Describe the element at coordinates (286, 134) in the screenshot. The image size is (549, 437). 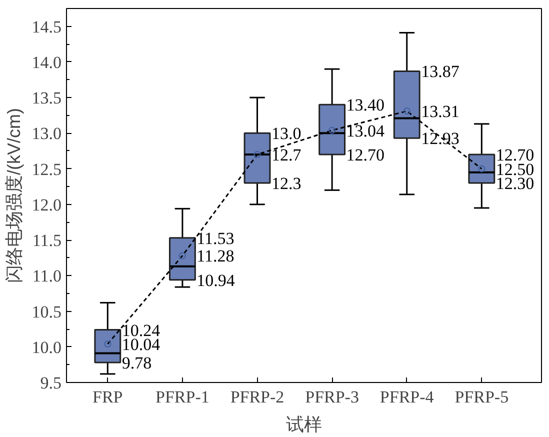
I see `annotation: 13.0` at that location.